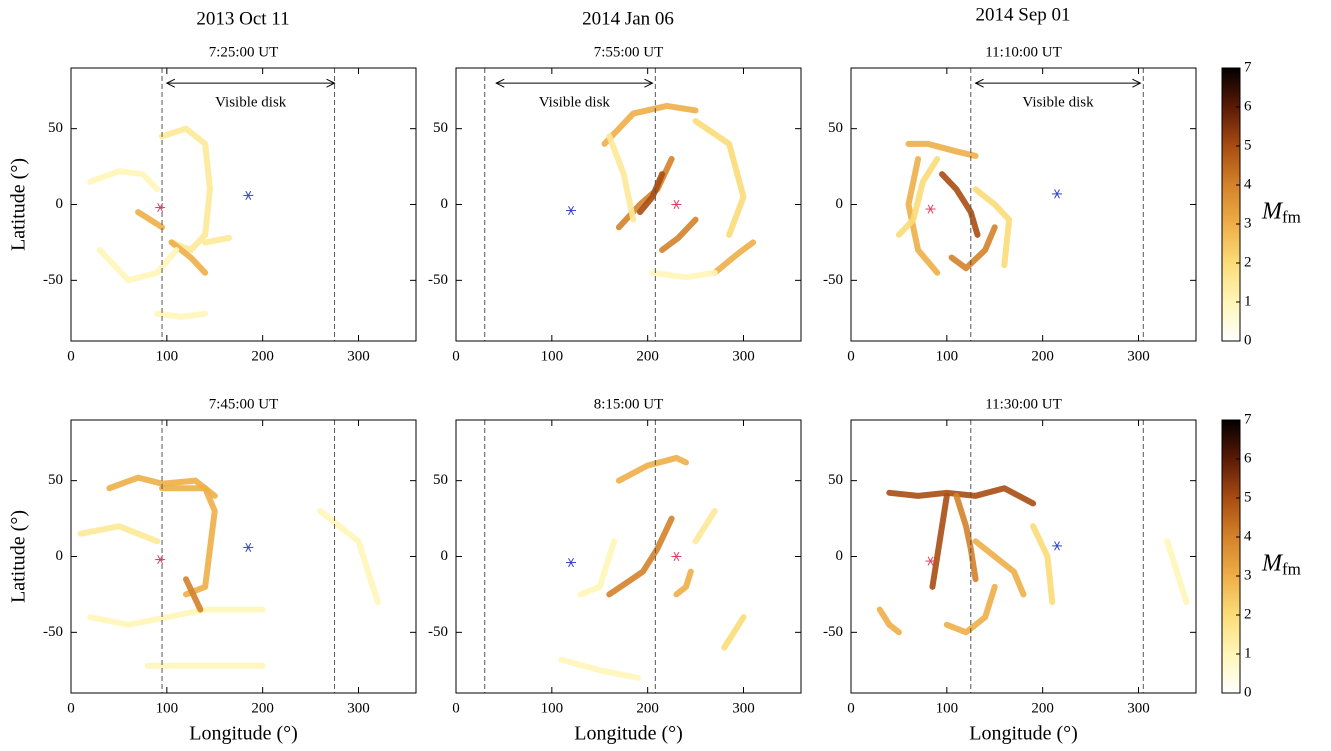 Image resolution: width=1331 pixels, height=751 pixels. I want to click on y-axis-label: Latitude (°), so click(19, 556).